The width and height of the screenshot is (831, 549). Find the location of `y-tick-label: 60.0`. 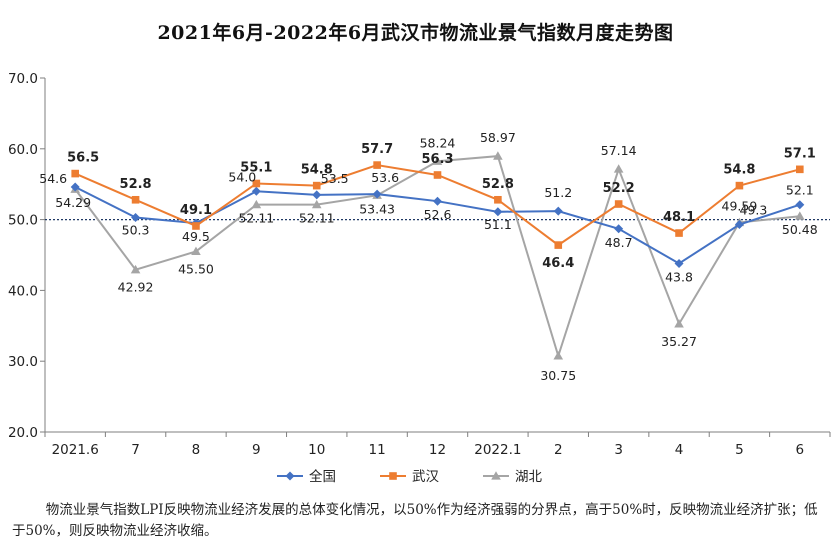

y-tick-label: 60.0 is located at coordinates (23, 150).